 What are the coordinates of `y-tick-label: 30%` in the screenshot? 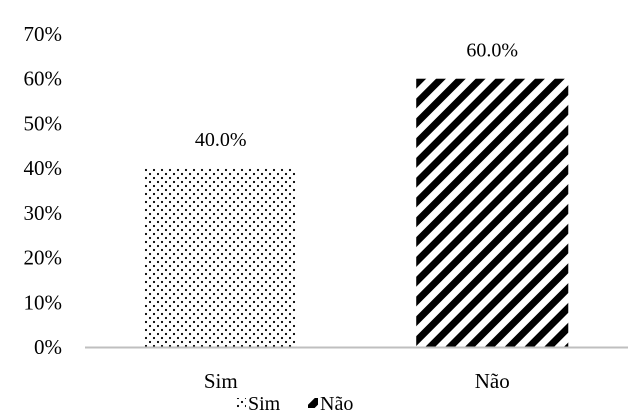 It's located at (43, 213).